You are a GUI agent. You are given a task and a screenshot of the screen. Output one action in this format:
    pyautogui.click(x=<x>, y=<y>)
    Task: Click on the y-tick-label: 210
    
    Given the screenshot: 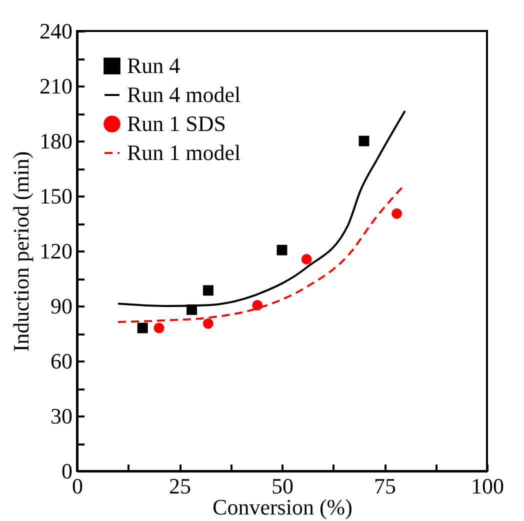 What is the action you would take?
    pyautogui.click(x=56, y=86)
    